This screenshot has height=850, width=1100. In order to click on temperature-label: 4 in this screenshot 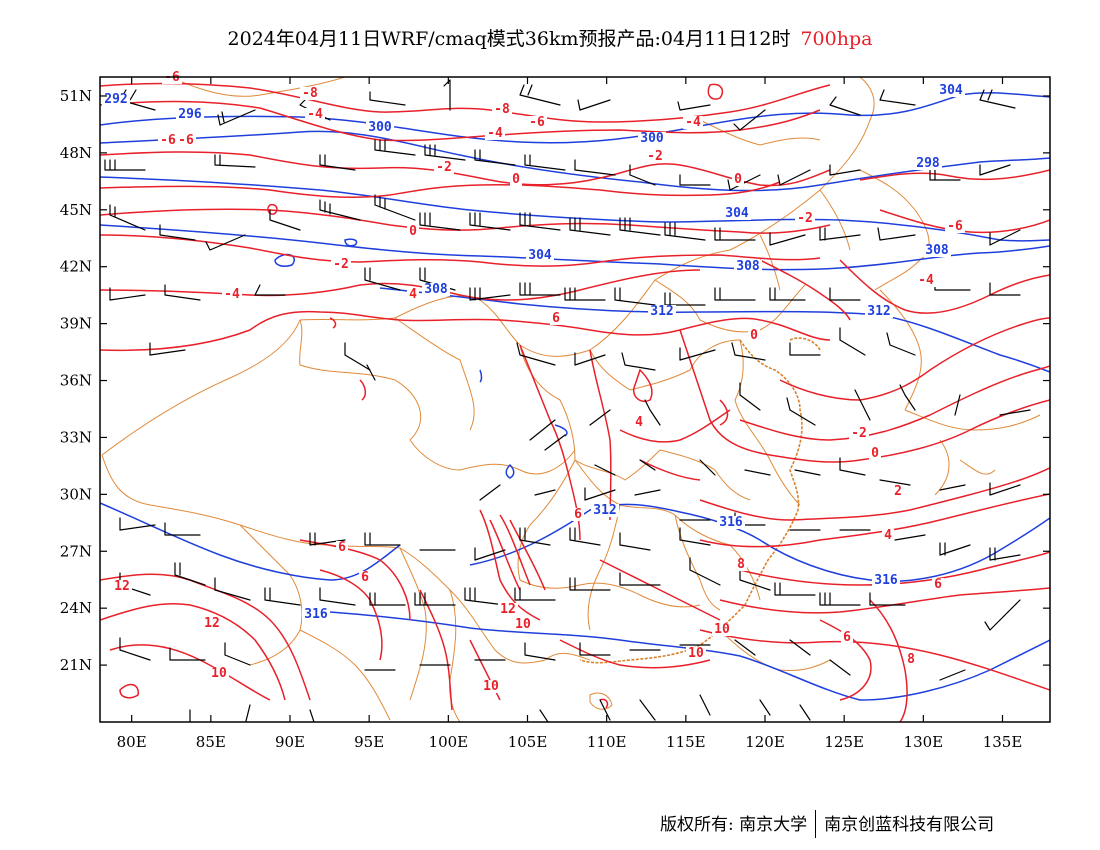, I will do `click(639, 422)`.